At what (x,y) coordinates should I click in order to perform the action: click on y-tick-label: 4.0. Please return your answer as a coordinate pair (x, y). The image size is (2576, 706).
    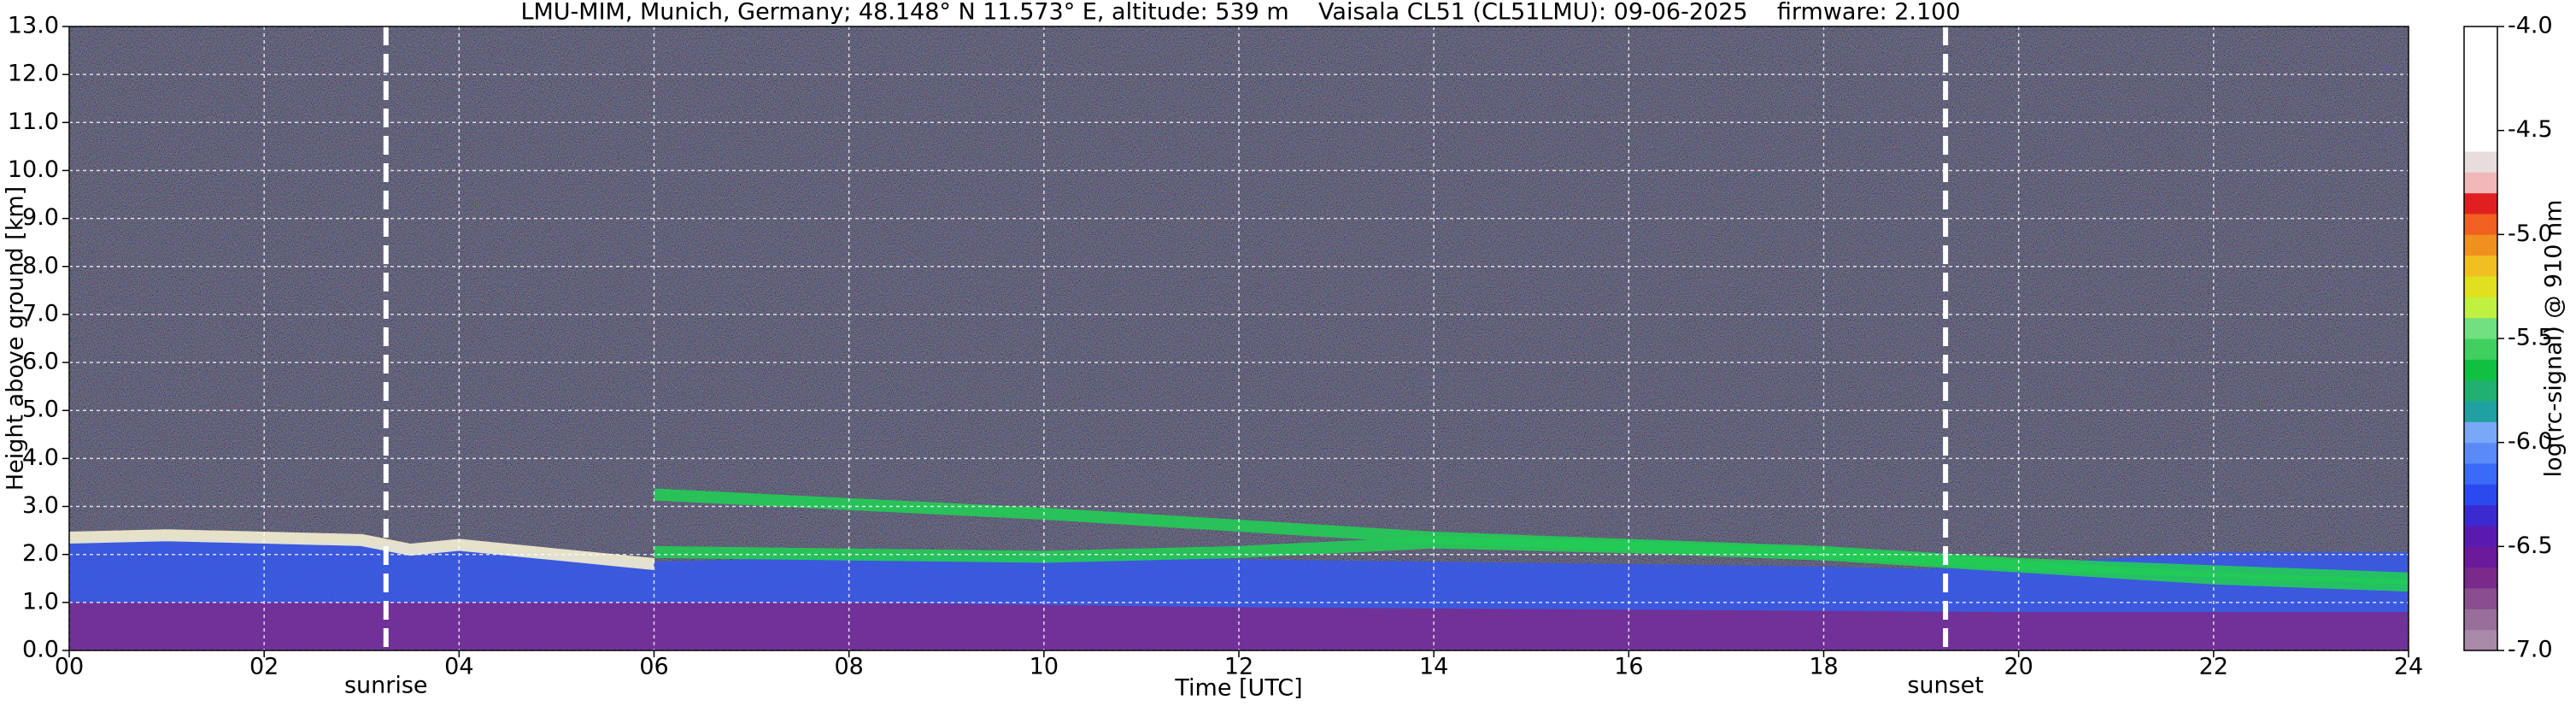
    Looking at the image, I should click on (40, 457).